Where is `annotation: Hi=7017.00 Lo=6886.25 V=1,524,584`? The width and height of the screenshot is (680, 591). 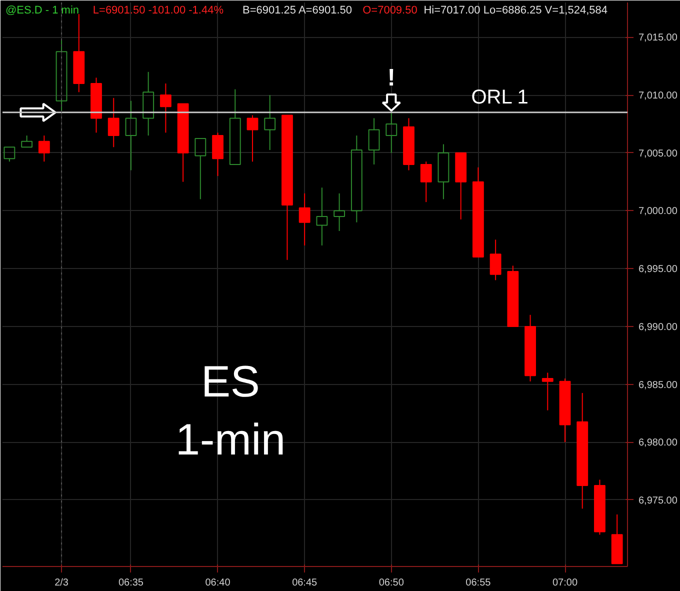 annotation: Hi=7017.00 Lo=6886.25 V=1,524,584 is located at coordinates (516, 10).